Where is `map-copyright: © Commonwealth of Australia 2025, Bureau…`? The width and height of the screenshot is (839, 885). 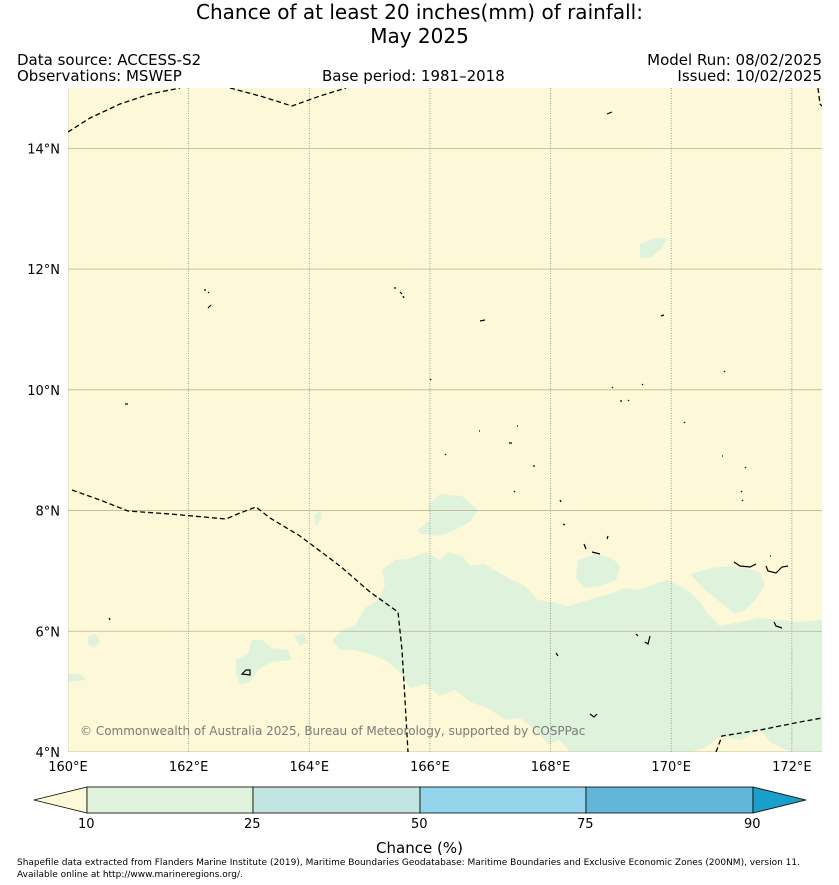 map-copyright: © Commonwealth of Australia 2025, Bureau… is located at coordinates (332, 731).